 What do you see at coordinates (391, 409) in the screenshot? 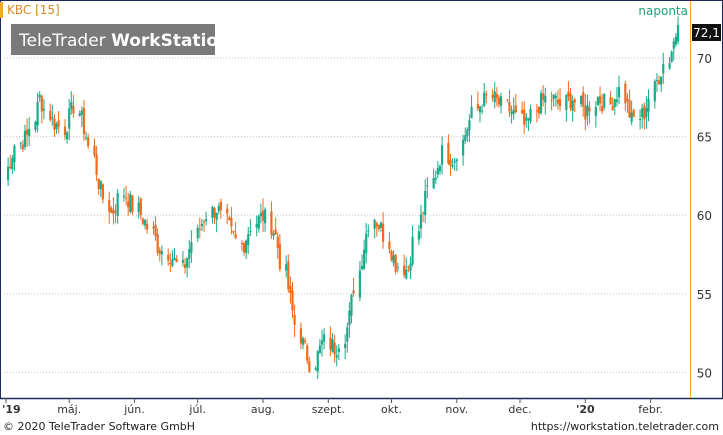
I see `x-tick-label: okt.` at bounding box center [391, 409].